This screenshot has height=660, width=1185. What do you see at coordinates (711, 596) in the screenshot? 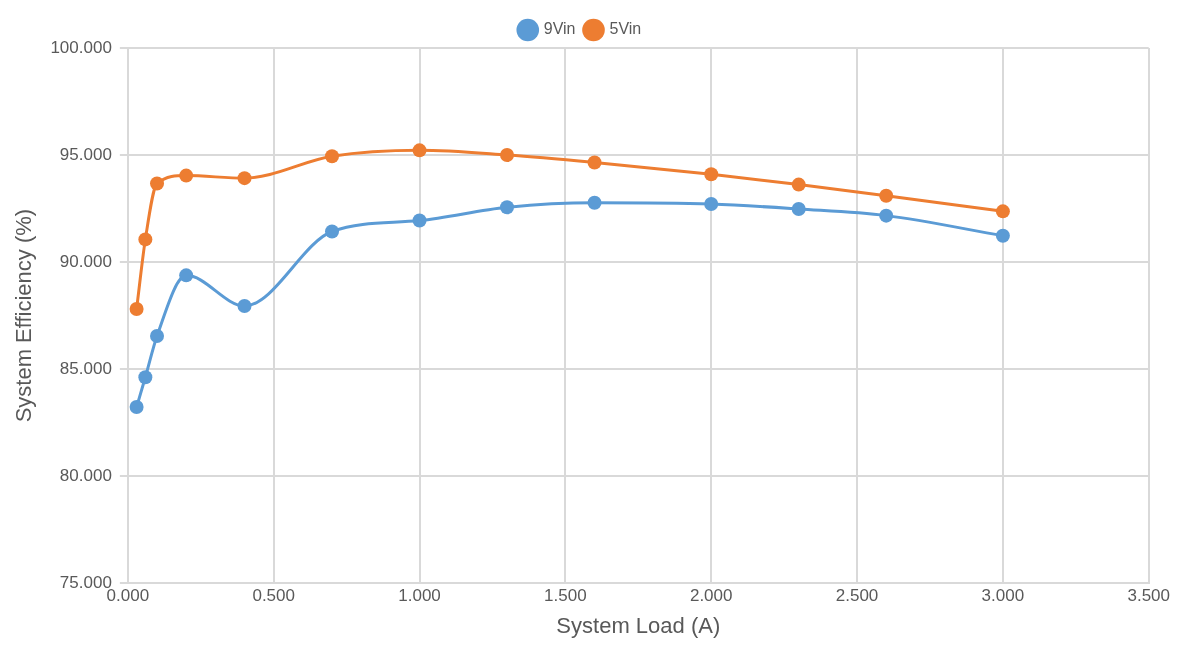
I see `x-tick-label: 2.000` at bounding box center [711, 596].